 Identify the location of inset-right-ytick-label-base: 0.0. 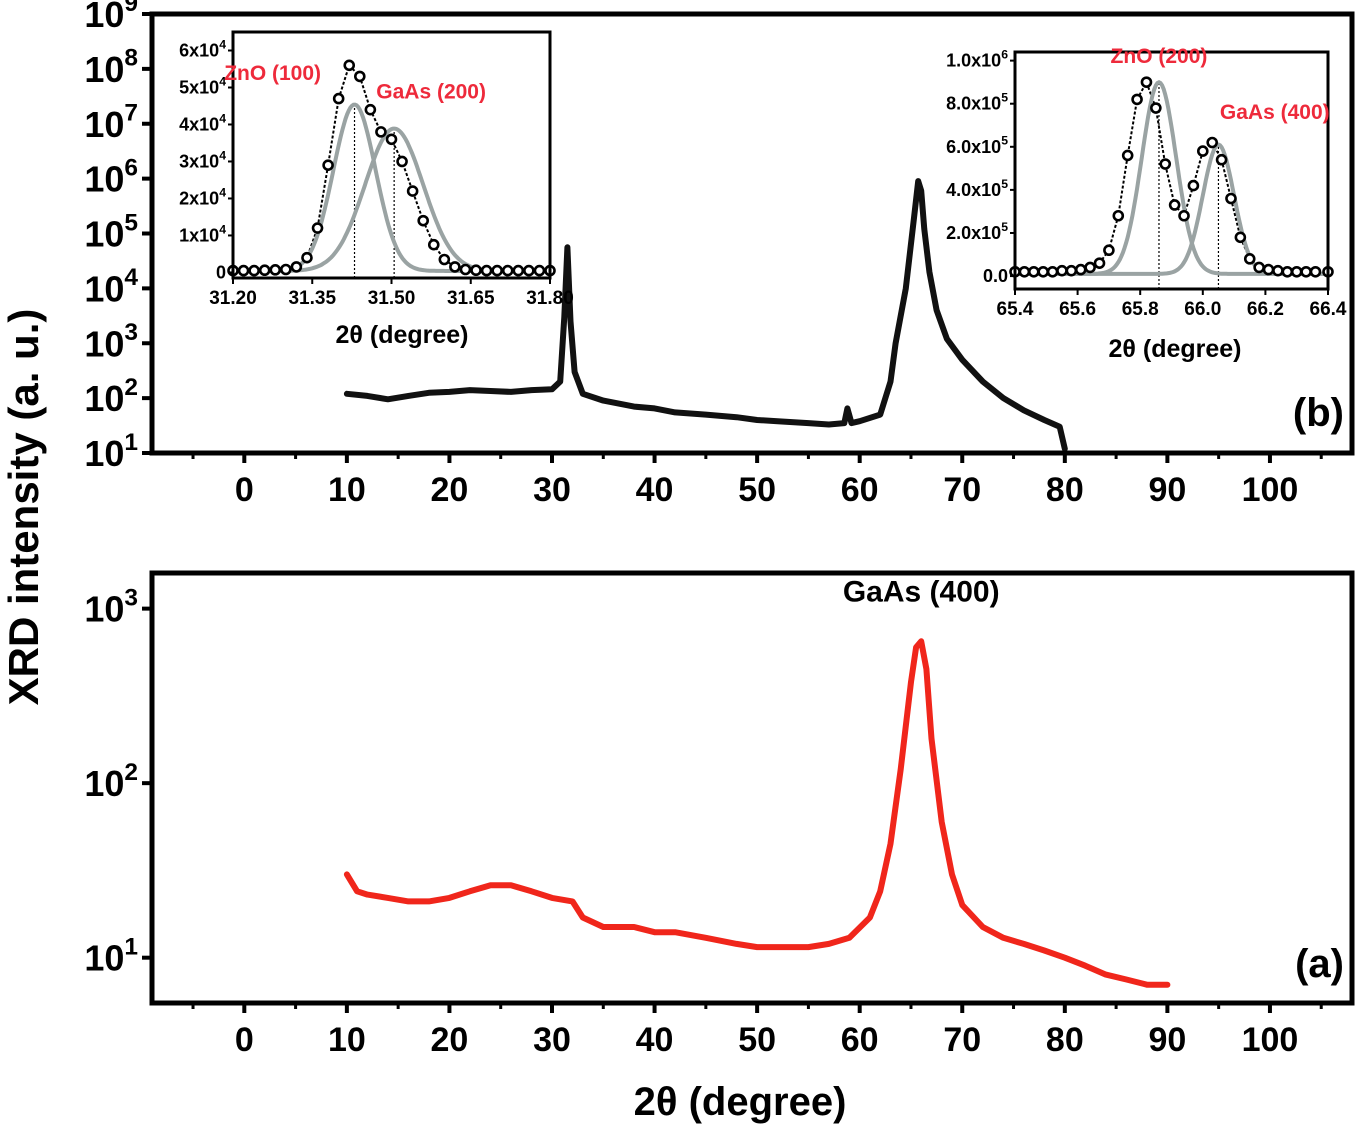
(995, 276).